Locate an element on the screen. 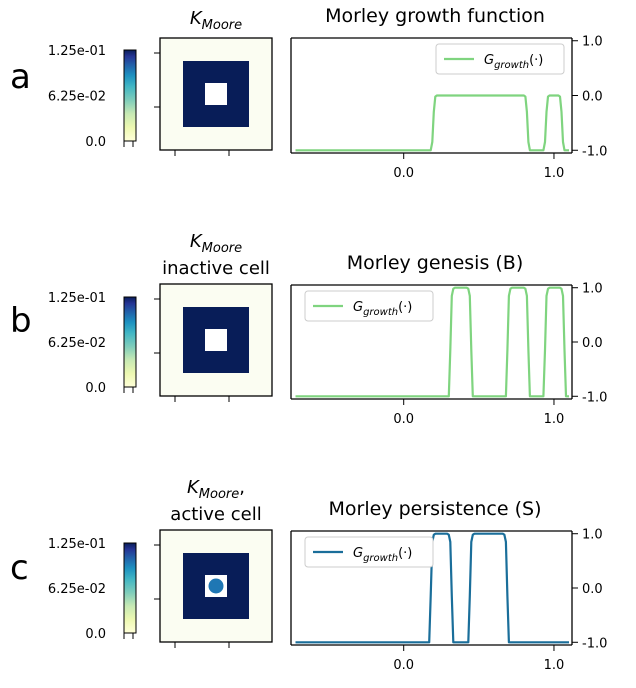  panel-letter: b is located at coordinates (21, 321).